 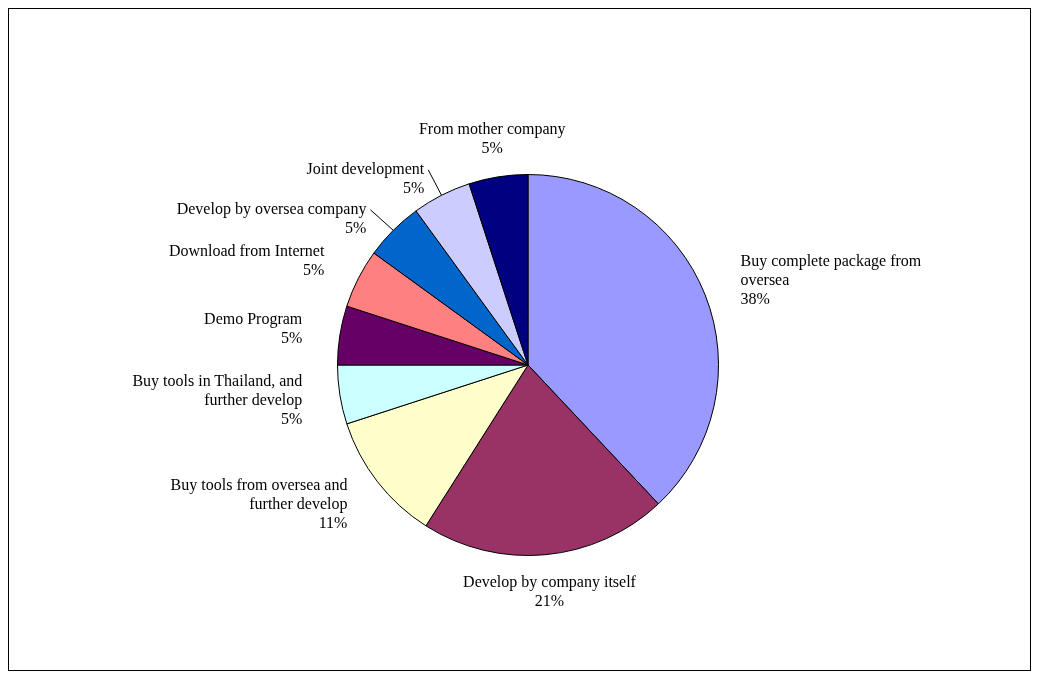 What do you see at coordinates (333, 523) in the screenshot?
I see `data-label: 11%` at bounding box center [333, 523].